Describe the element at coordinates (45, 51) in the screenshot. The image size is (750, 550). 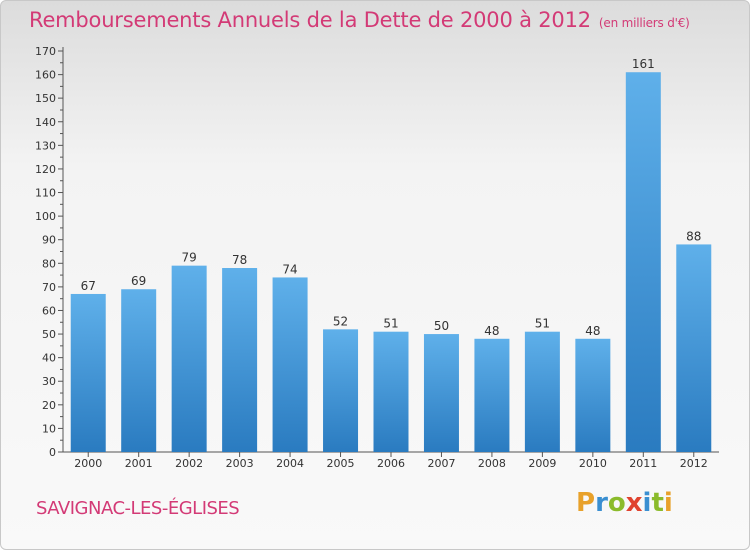
I see `y-tick-label: 170` at that location.